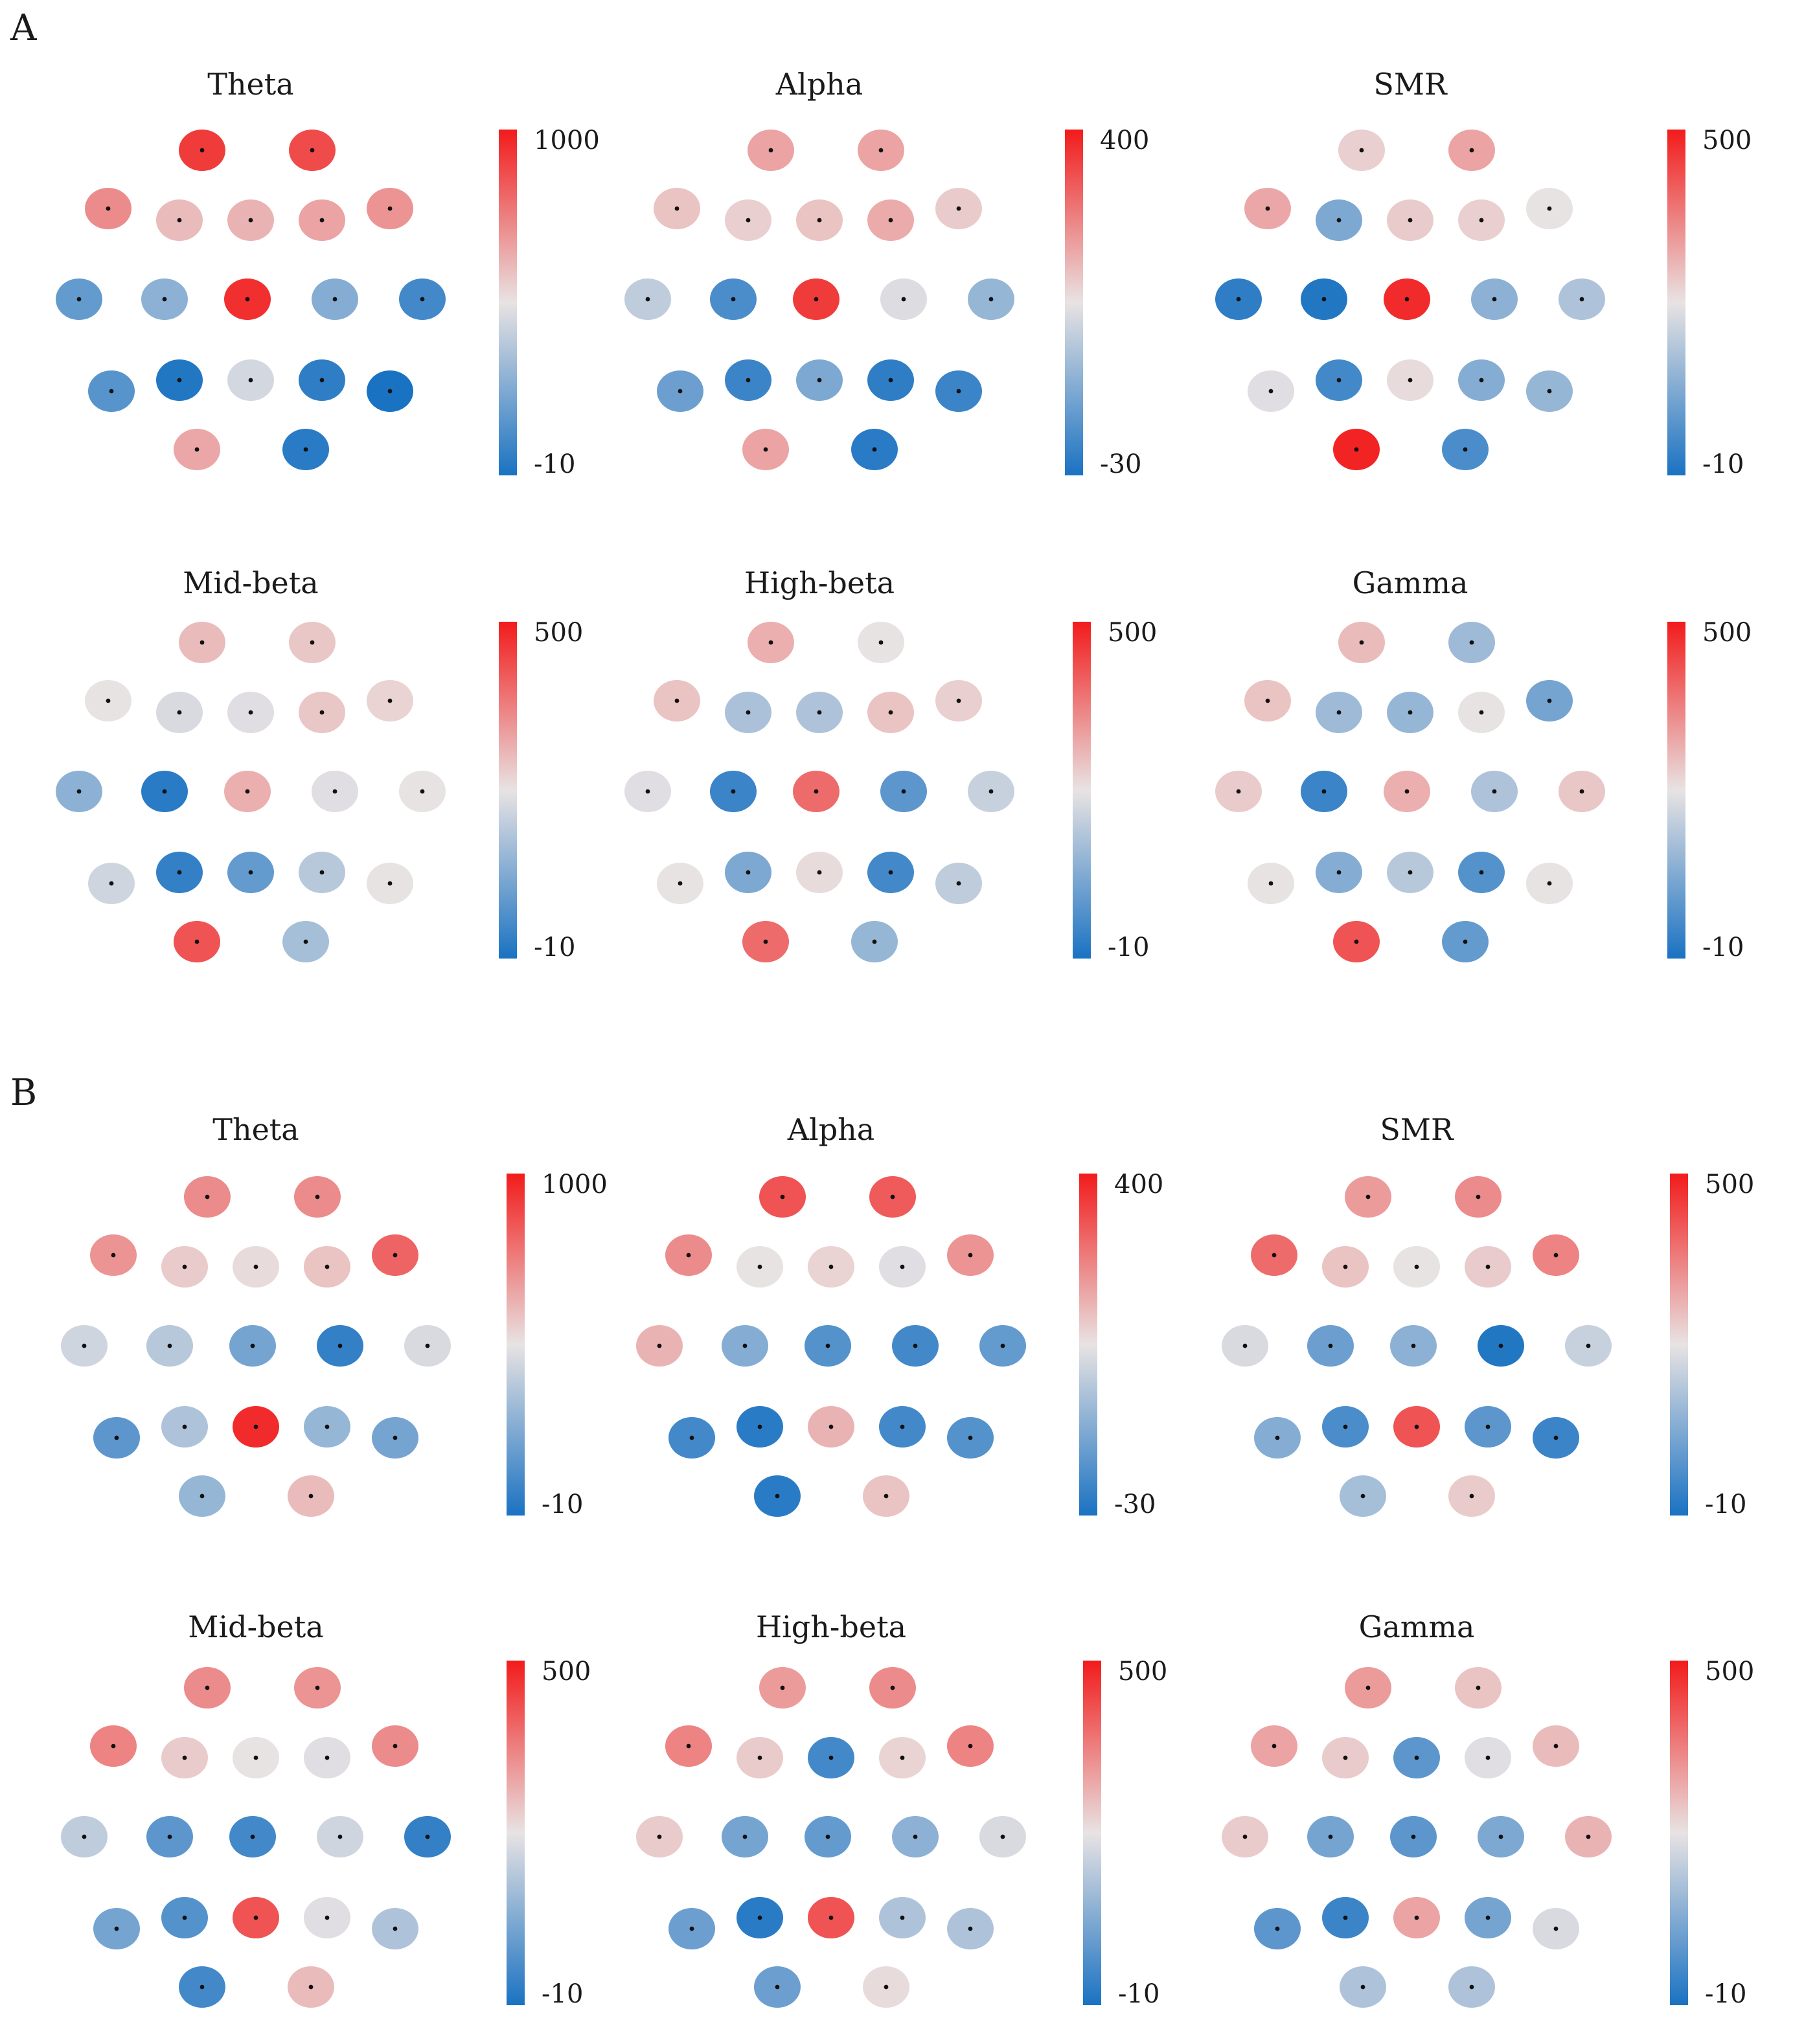 This screenshot has width=1793, height=2044. What do you see at coordinates (1723, 464) in the screenshot?
I see `colorbar-min-label: -10` at bounding box center [1723, 464].